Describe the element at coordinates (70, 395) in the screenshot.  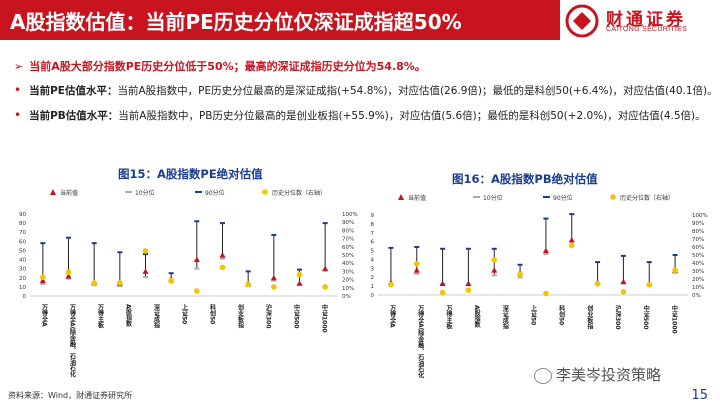
I see `source-note: 资料来源：Wind，财通证券研究所` at that location.